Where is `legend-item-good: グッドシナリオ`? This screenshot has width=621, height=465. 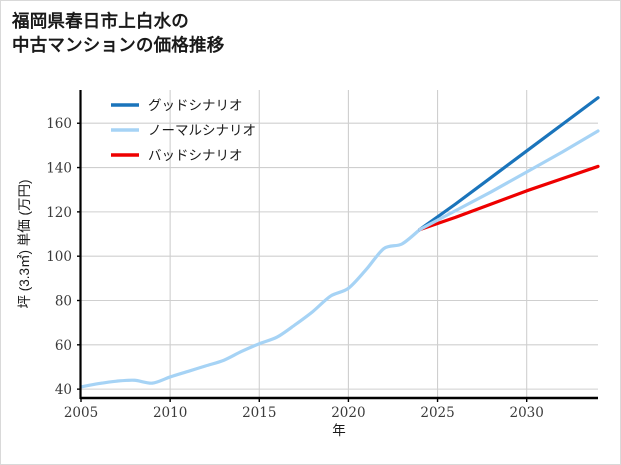 legend-item-good: グッドシナリオ is located at coordinates (177, 105).